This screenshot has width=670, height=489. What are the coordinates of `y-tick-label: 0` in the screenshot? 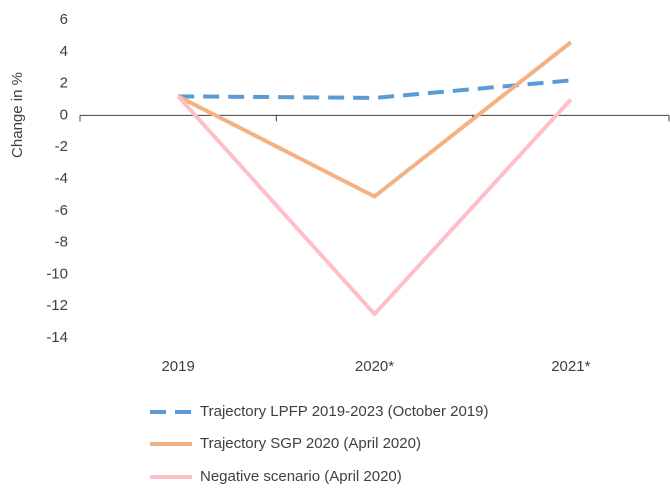 It's located at (64, 114).